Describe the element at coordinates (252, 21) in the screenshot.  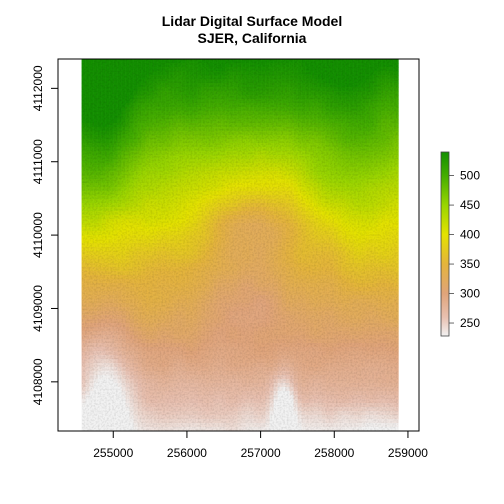
I see `chart-title: Lidar Digital Surface Model` at that location.